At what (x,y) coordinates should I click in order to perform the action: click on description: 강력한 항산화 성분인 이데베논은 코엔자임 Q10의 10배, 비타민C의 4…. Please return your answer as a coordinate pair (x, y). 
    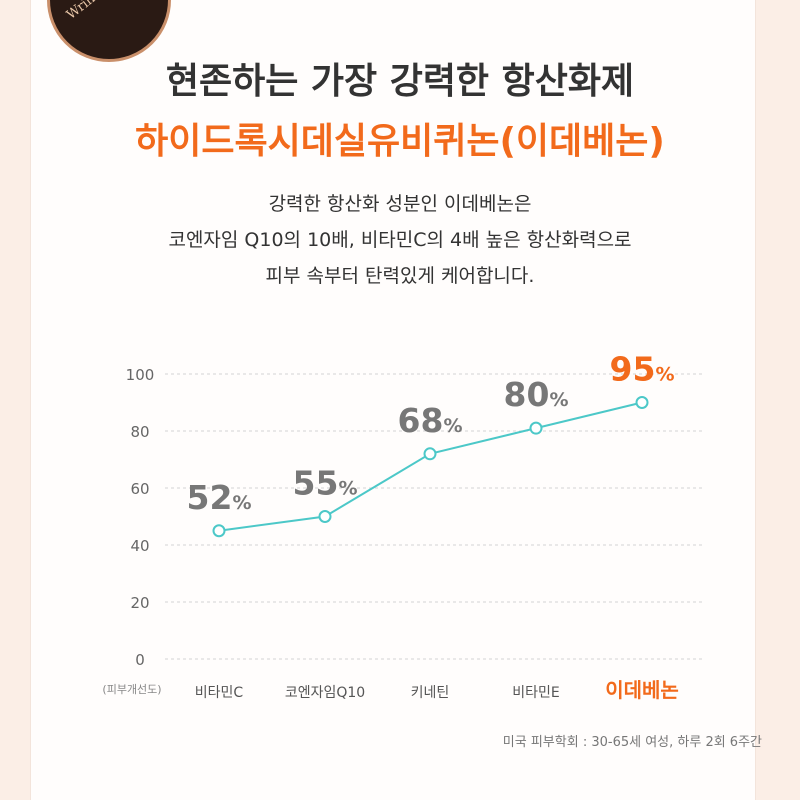
    Looking at the image, I should click on (400, 240).